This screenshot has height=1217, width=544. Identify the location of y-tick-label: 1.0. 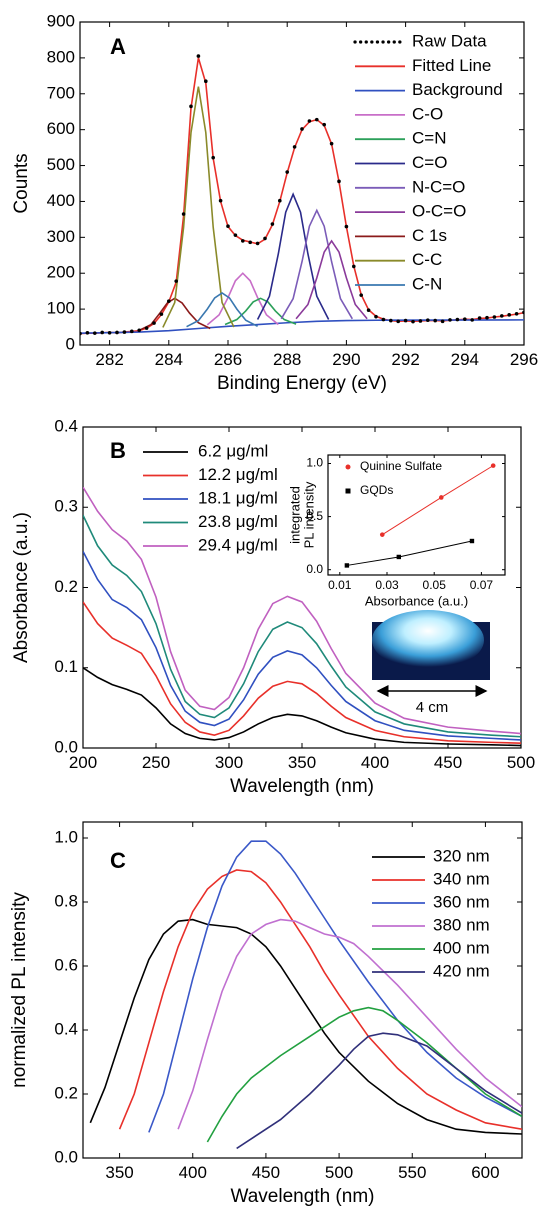
(66, 836).